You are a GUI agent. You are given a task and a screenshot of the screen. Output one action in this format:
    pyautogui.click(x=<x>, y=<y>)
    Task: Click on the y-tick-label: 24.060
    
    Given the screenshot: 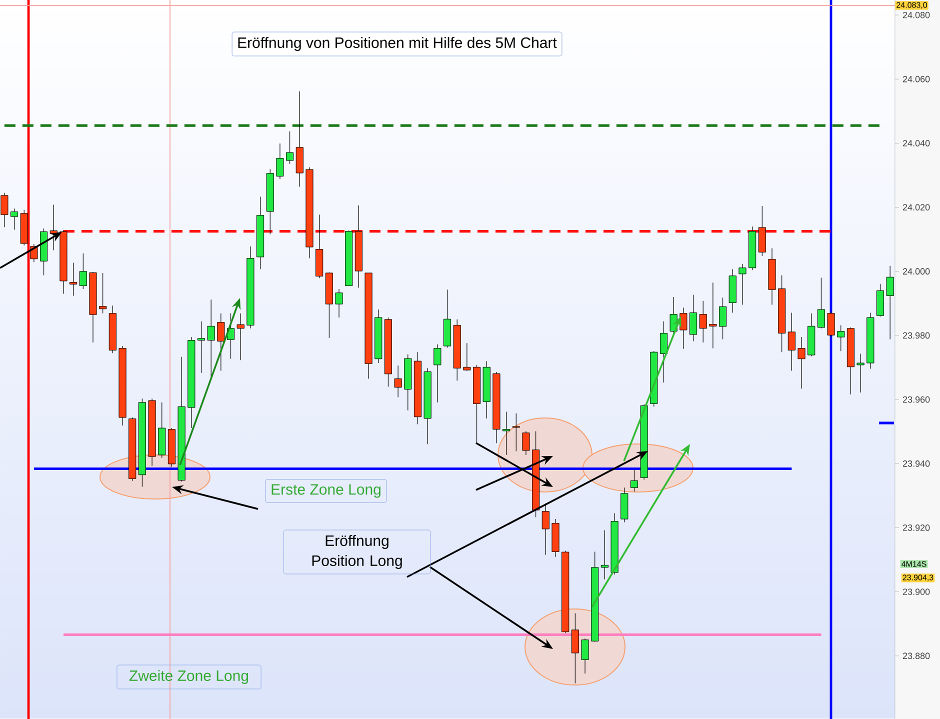 What is the action you would take?
    pyautogui.click(x=916, y=79)
    